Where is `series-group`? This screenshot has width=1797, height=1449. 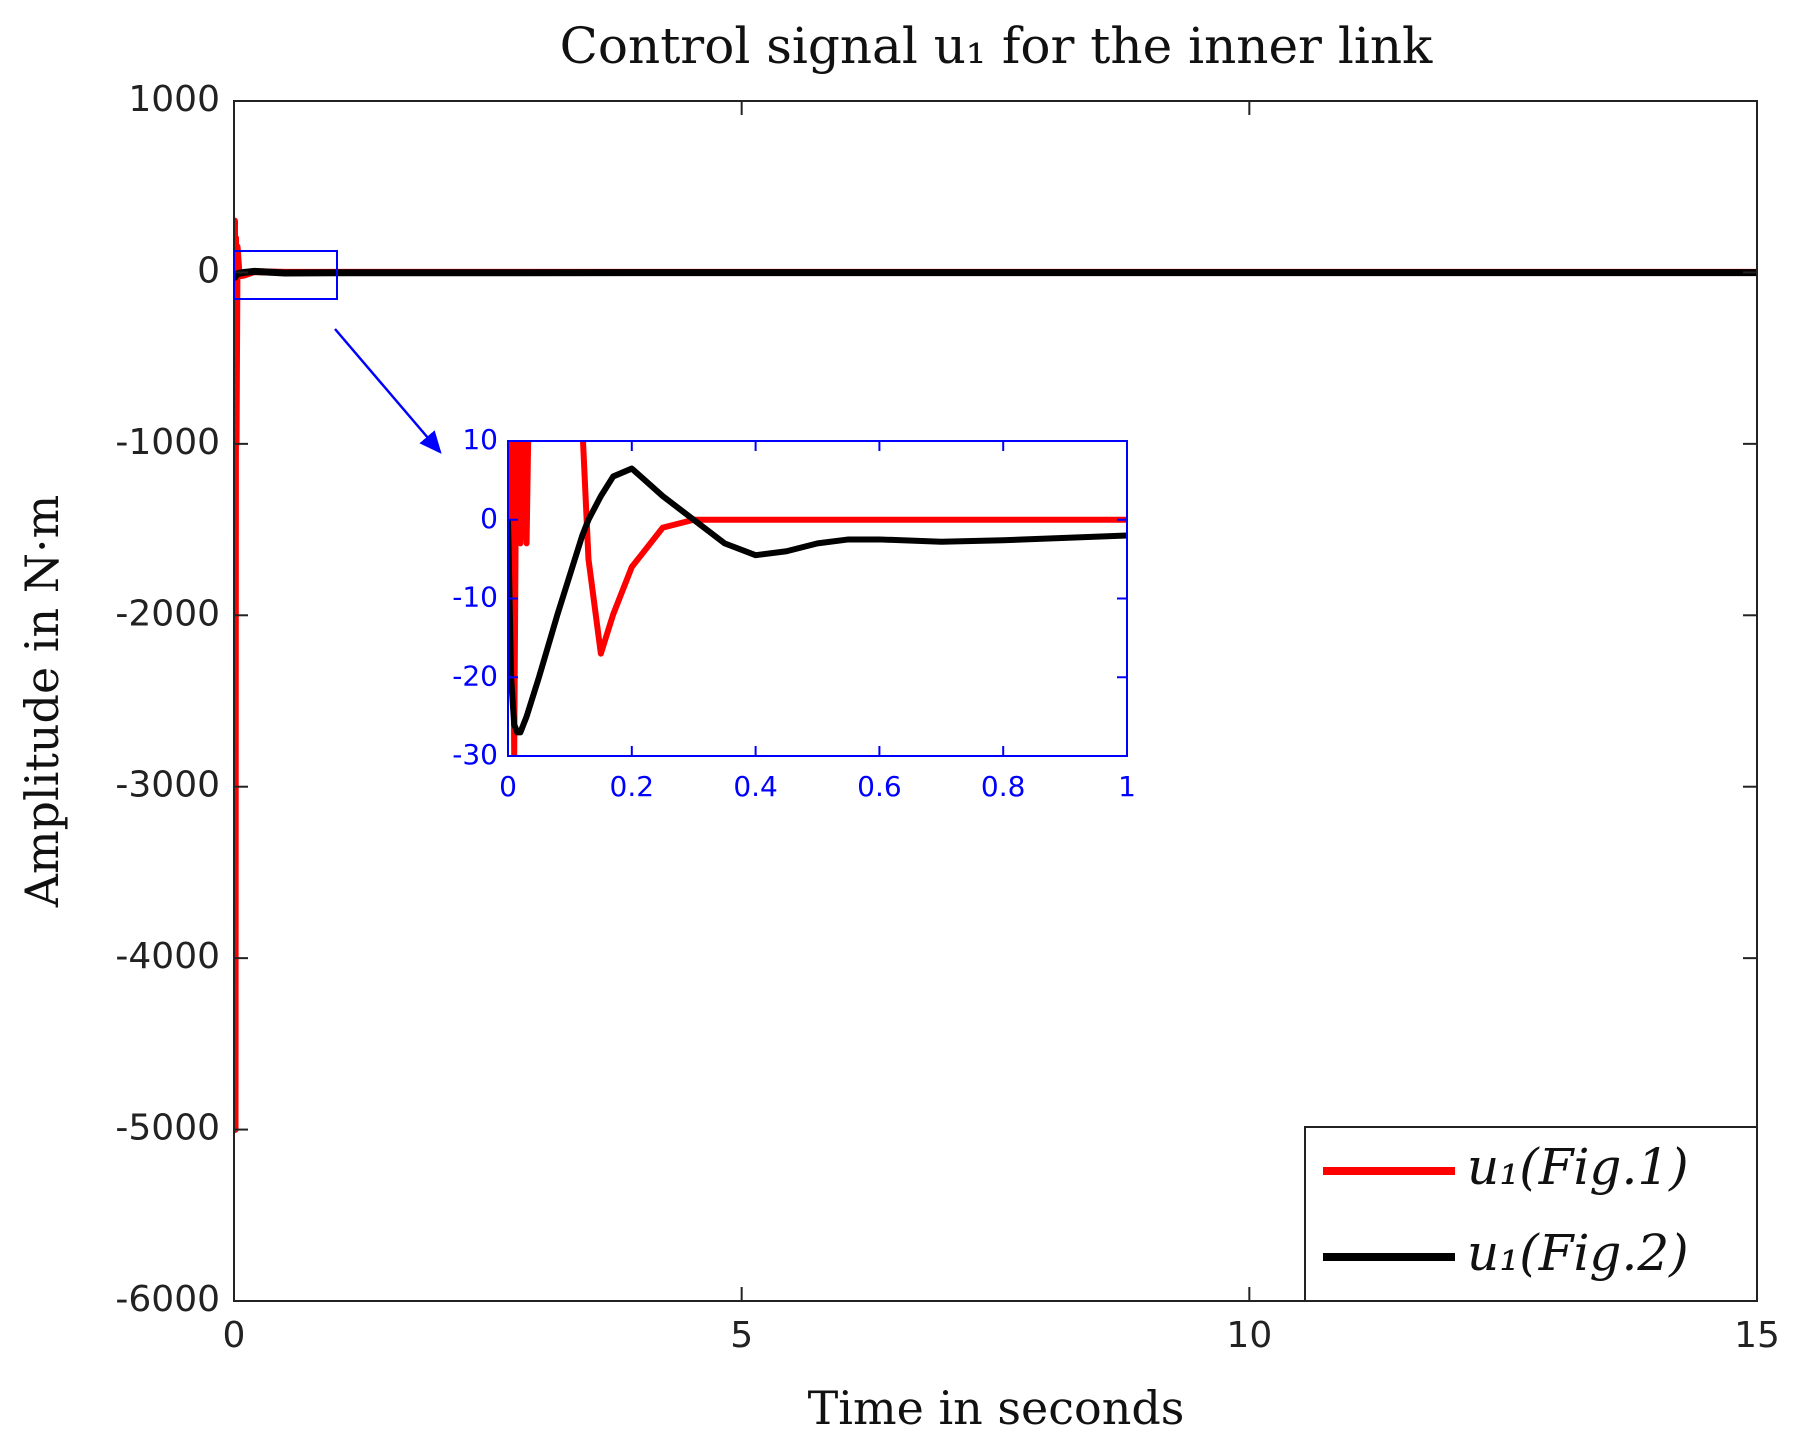
series-group is located at coordinates (817, 598).